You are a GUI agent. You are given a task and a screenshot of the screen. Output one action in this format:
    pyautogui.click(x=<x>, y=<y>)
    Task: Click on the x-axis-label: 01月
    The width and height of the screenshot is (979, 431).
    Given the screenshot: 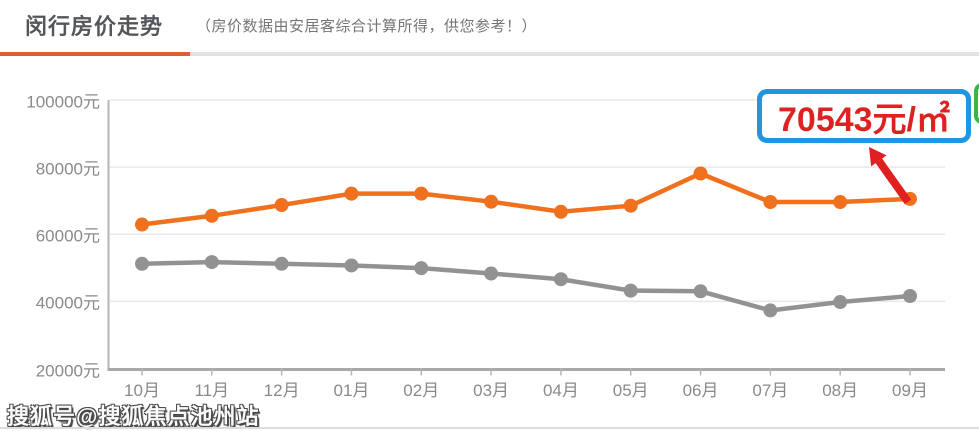 What is the action you would take?
    pyautogui.click(x=351, y=390)
    